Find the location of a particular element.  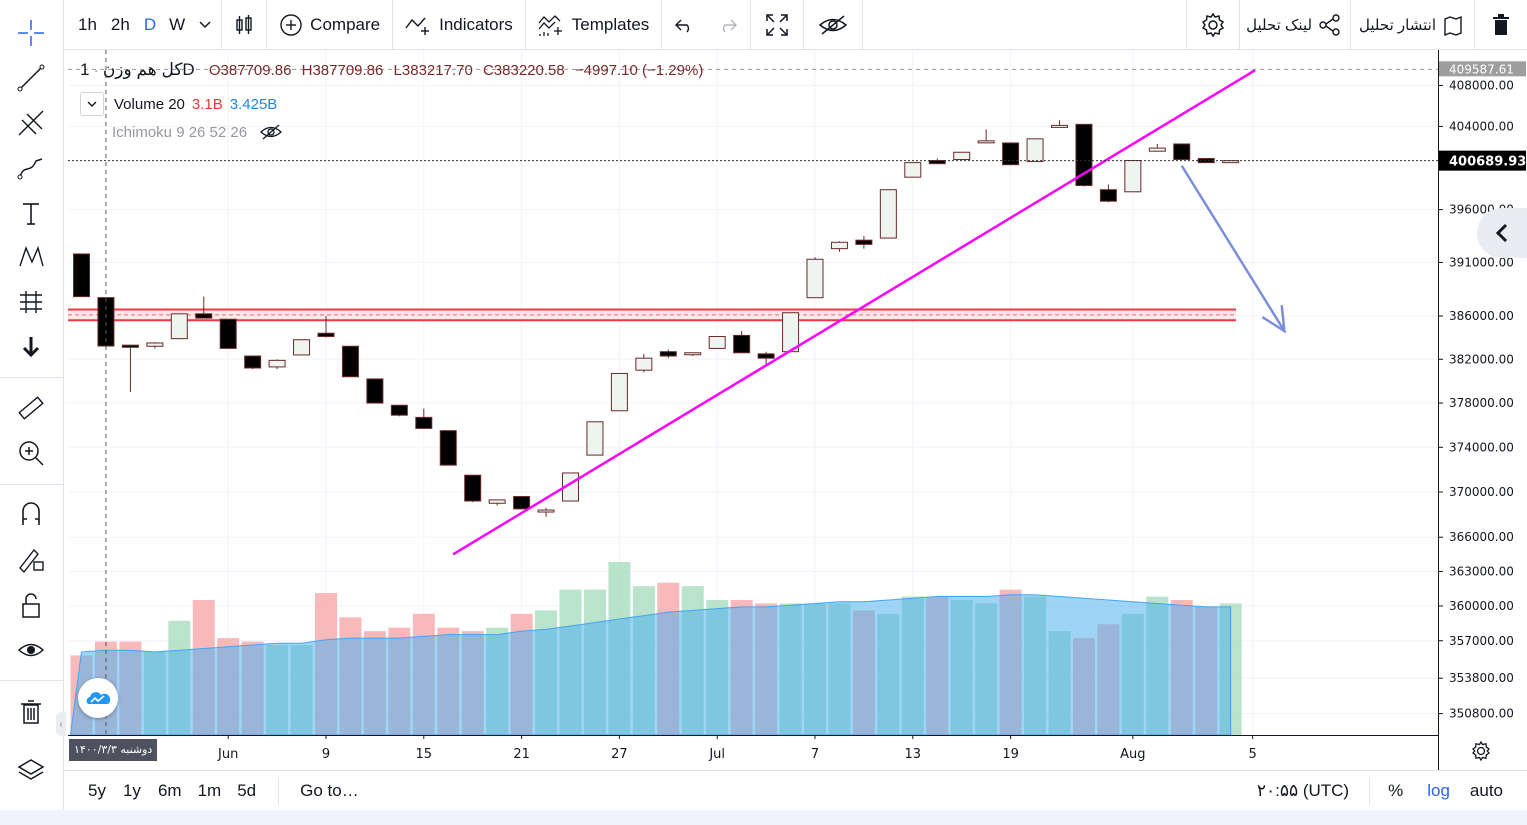

timezone-label: ۲۰:۵۵ (UTC) is located at coordinates (1303, 790).